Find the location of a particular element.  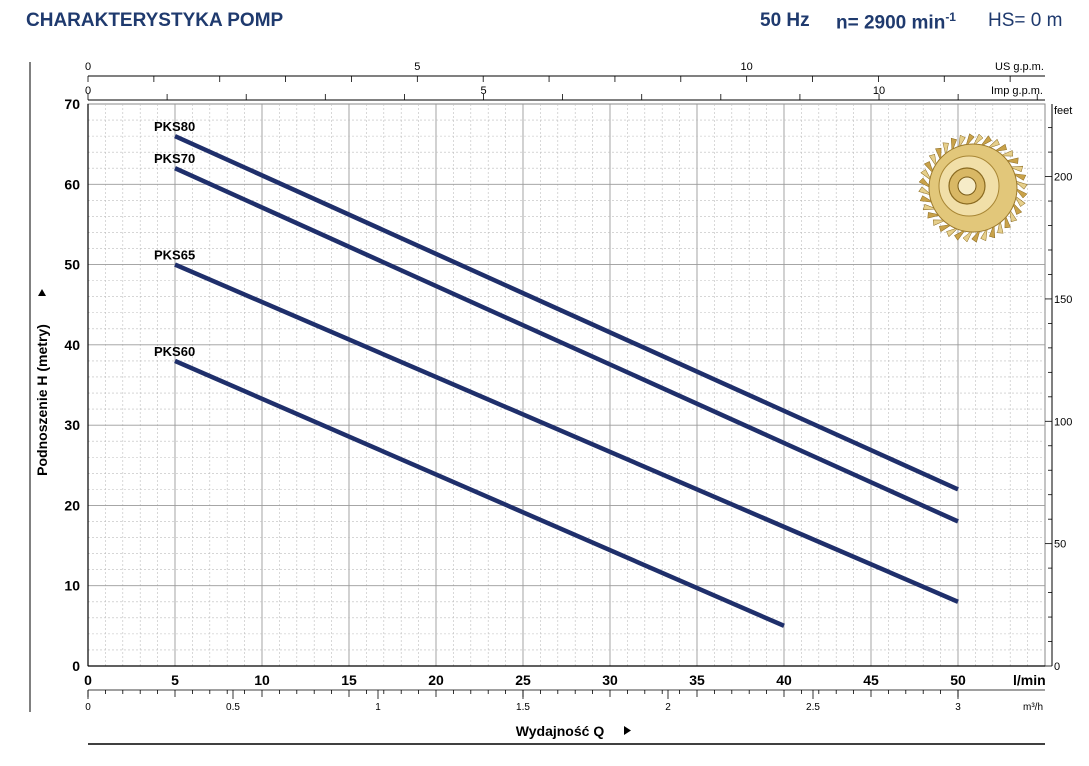

us-gpm-tick-label: 5 is located at coordinates (417, 67).